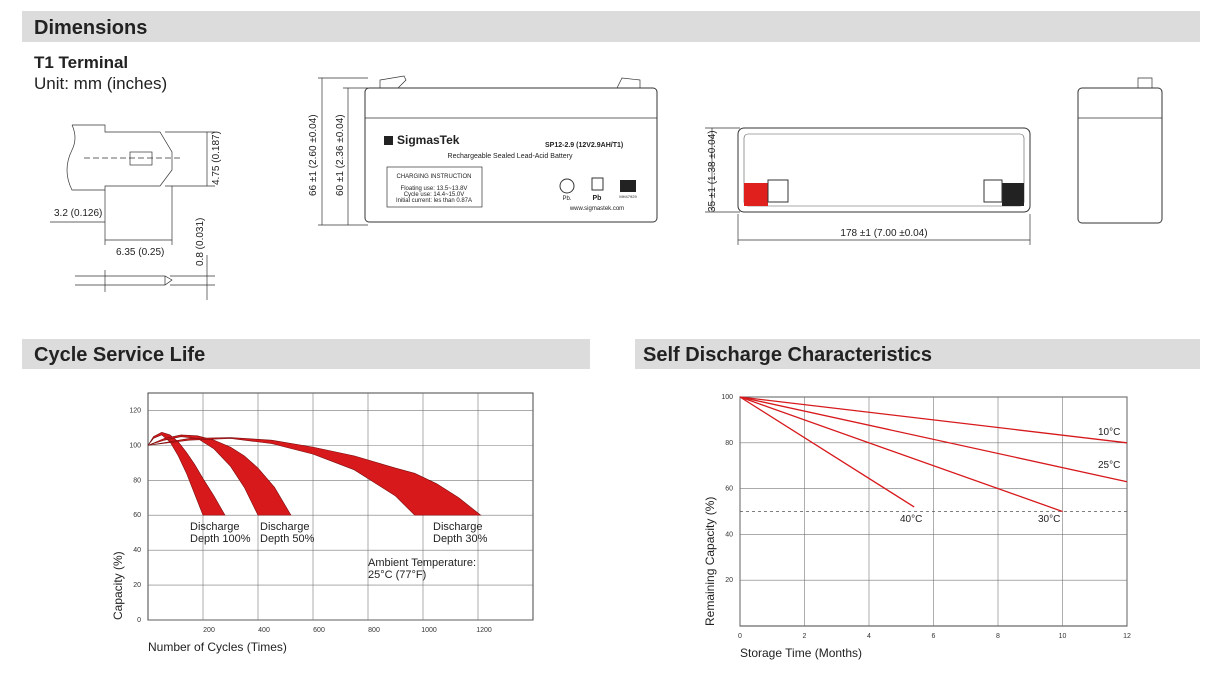 The width and height of the screenshot is (1214, 696). Describe the element at coordinates (510, 156) in the screenshot. I see `subtitle: Rechargeable Sealed Lead-Acid Battery` at that location.